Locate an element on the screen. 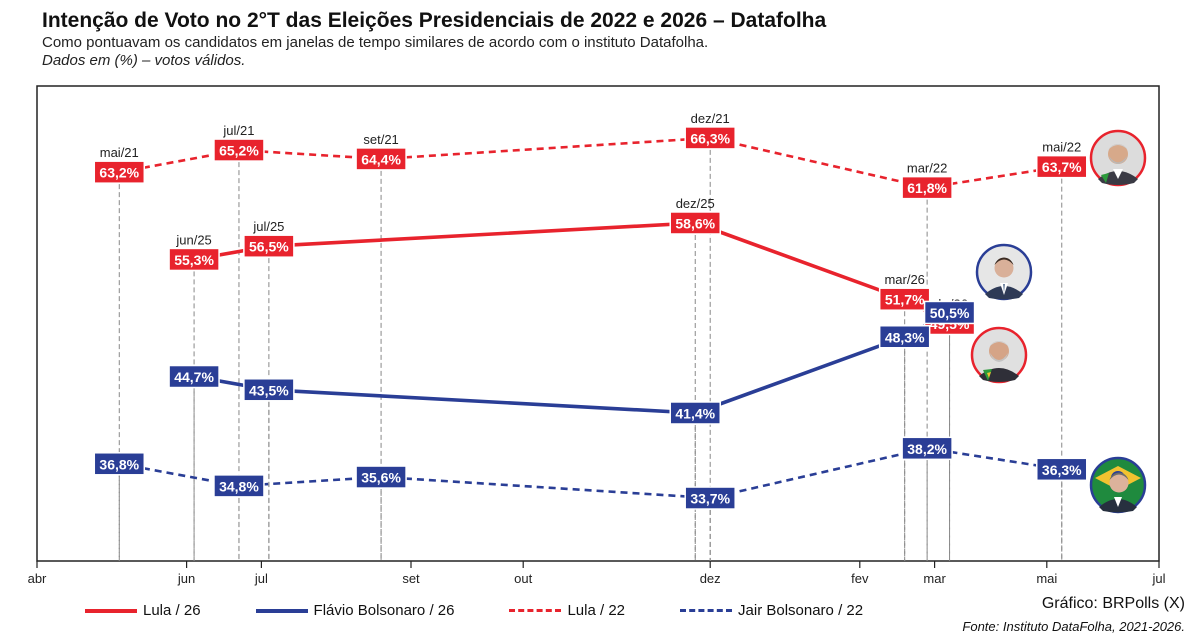 The width and height of the screenshot is (1199, 641). data-point: 36,8% is located at coordinates (119, 464).